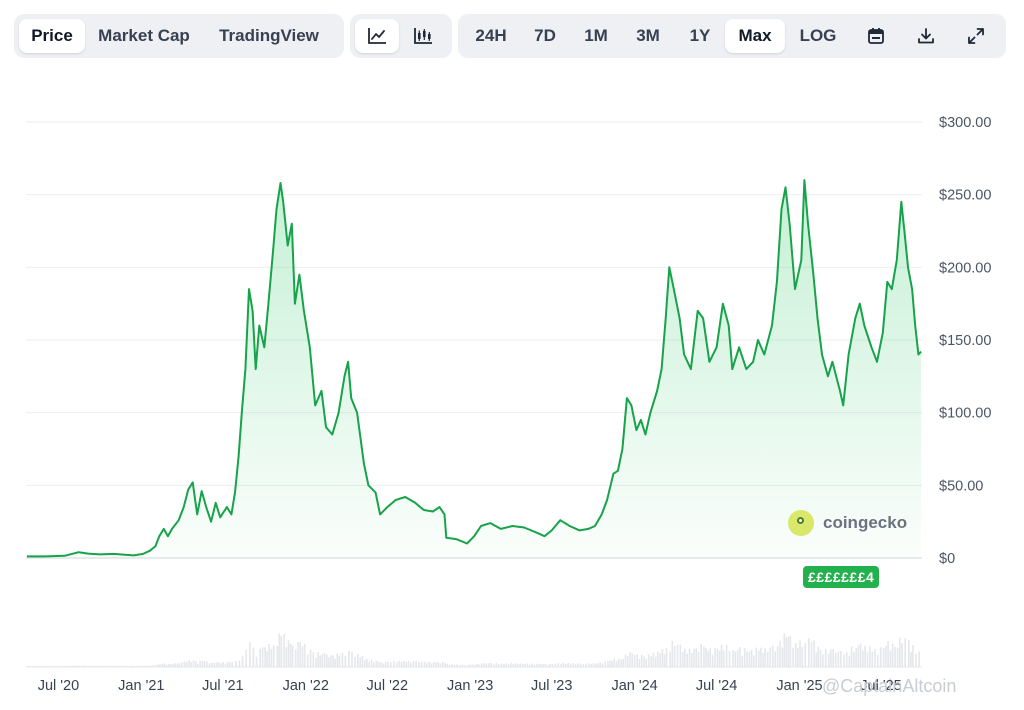 The width and height of the screenshot is (1024, 710). What do you see at coordinates (926, 36) in the screenshot?
I see `download-button` at bounding box center [926, 36].